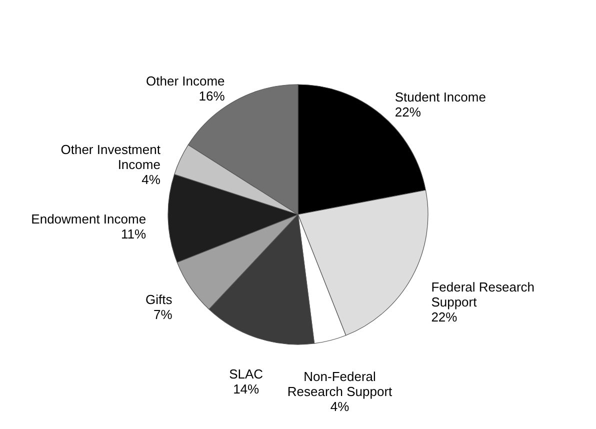  I want to click on slice-label: Other Income, so click(185, 80).